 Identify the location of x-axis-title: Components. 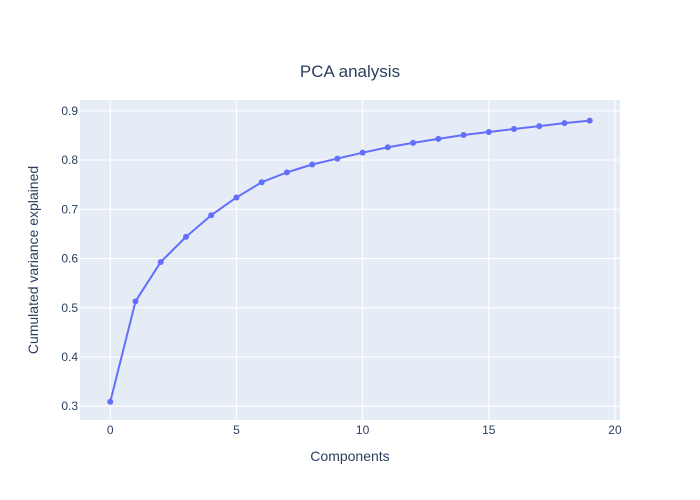
(349, 456).